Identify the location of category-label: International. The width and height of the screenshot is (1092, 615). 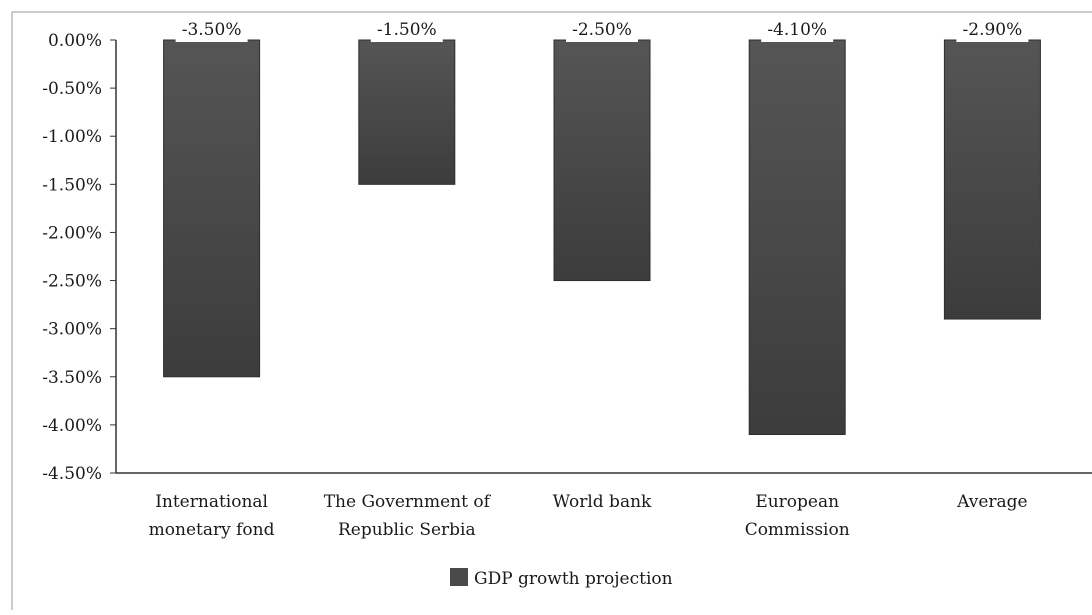
(211, 502).